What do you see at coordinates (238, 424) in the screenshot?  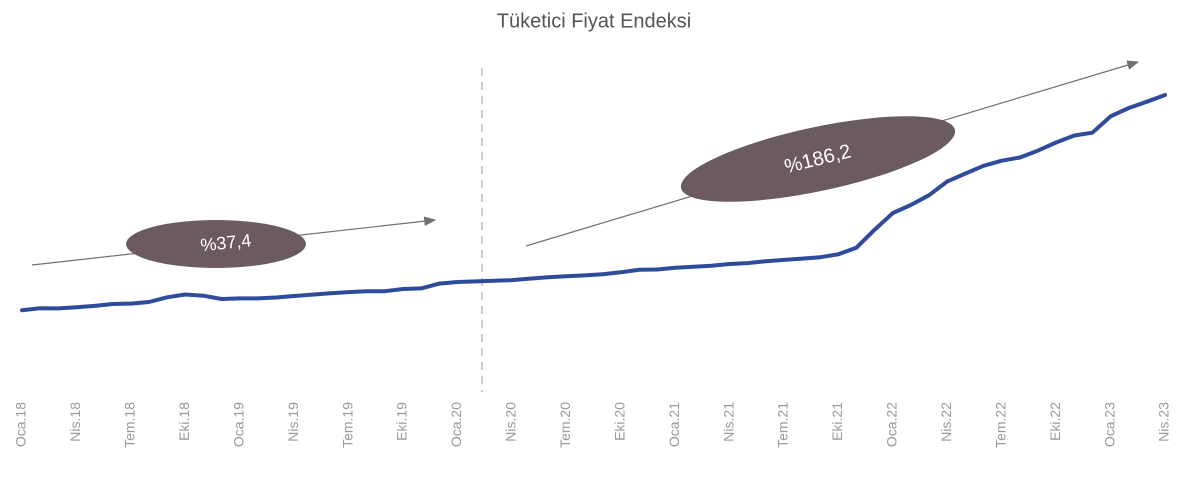 I see `x-tick-label: Oca.19` at bounding box center [238, 424].